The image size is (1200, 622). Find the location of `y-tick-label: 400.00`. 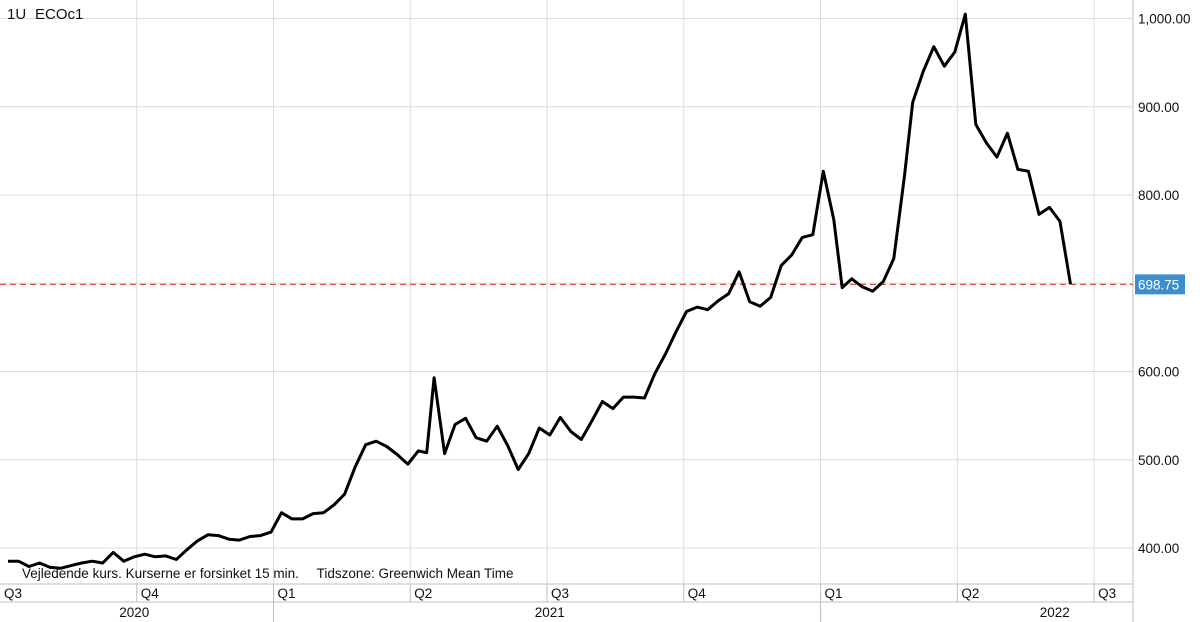

y-tick-label: 400.00 is located at coordinates (1158, 548).